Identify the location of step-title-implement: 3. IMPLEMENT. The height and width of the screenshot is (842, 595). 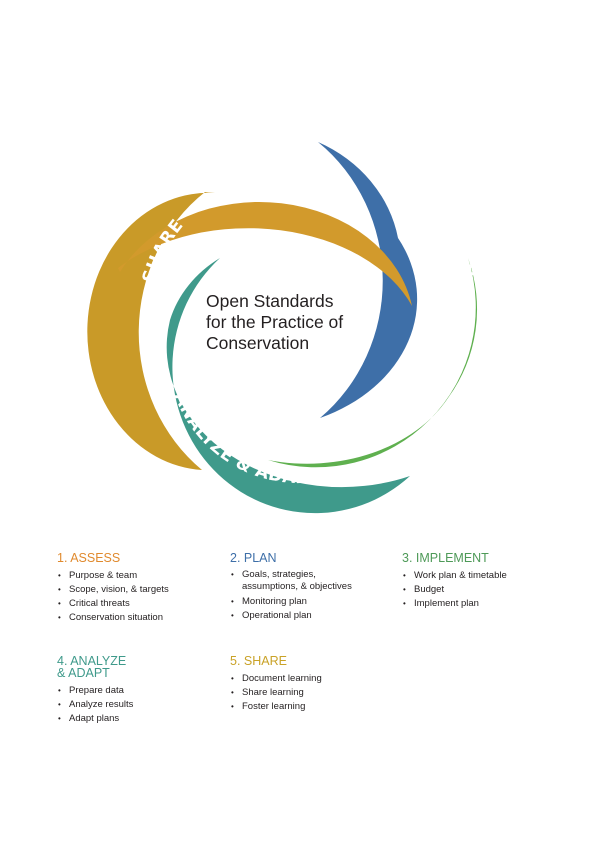
(445, 558).